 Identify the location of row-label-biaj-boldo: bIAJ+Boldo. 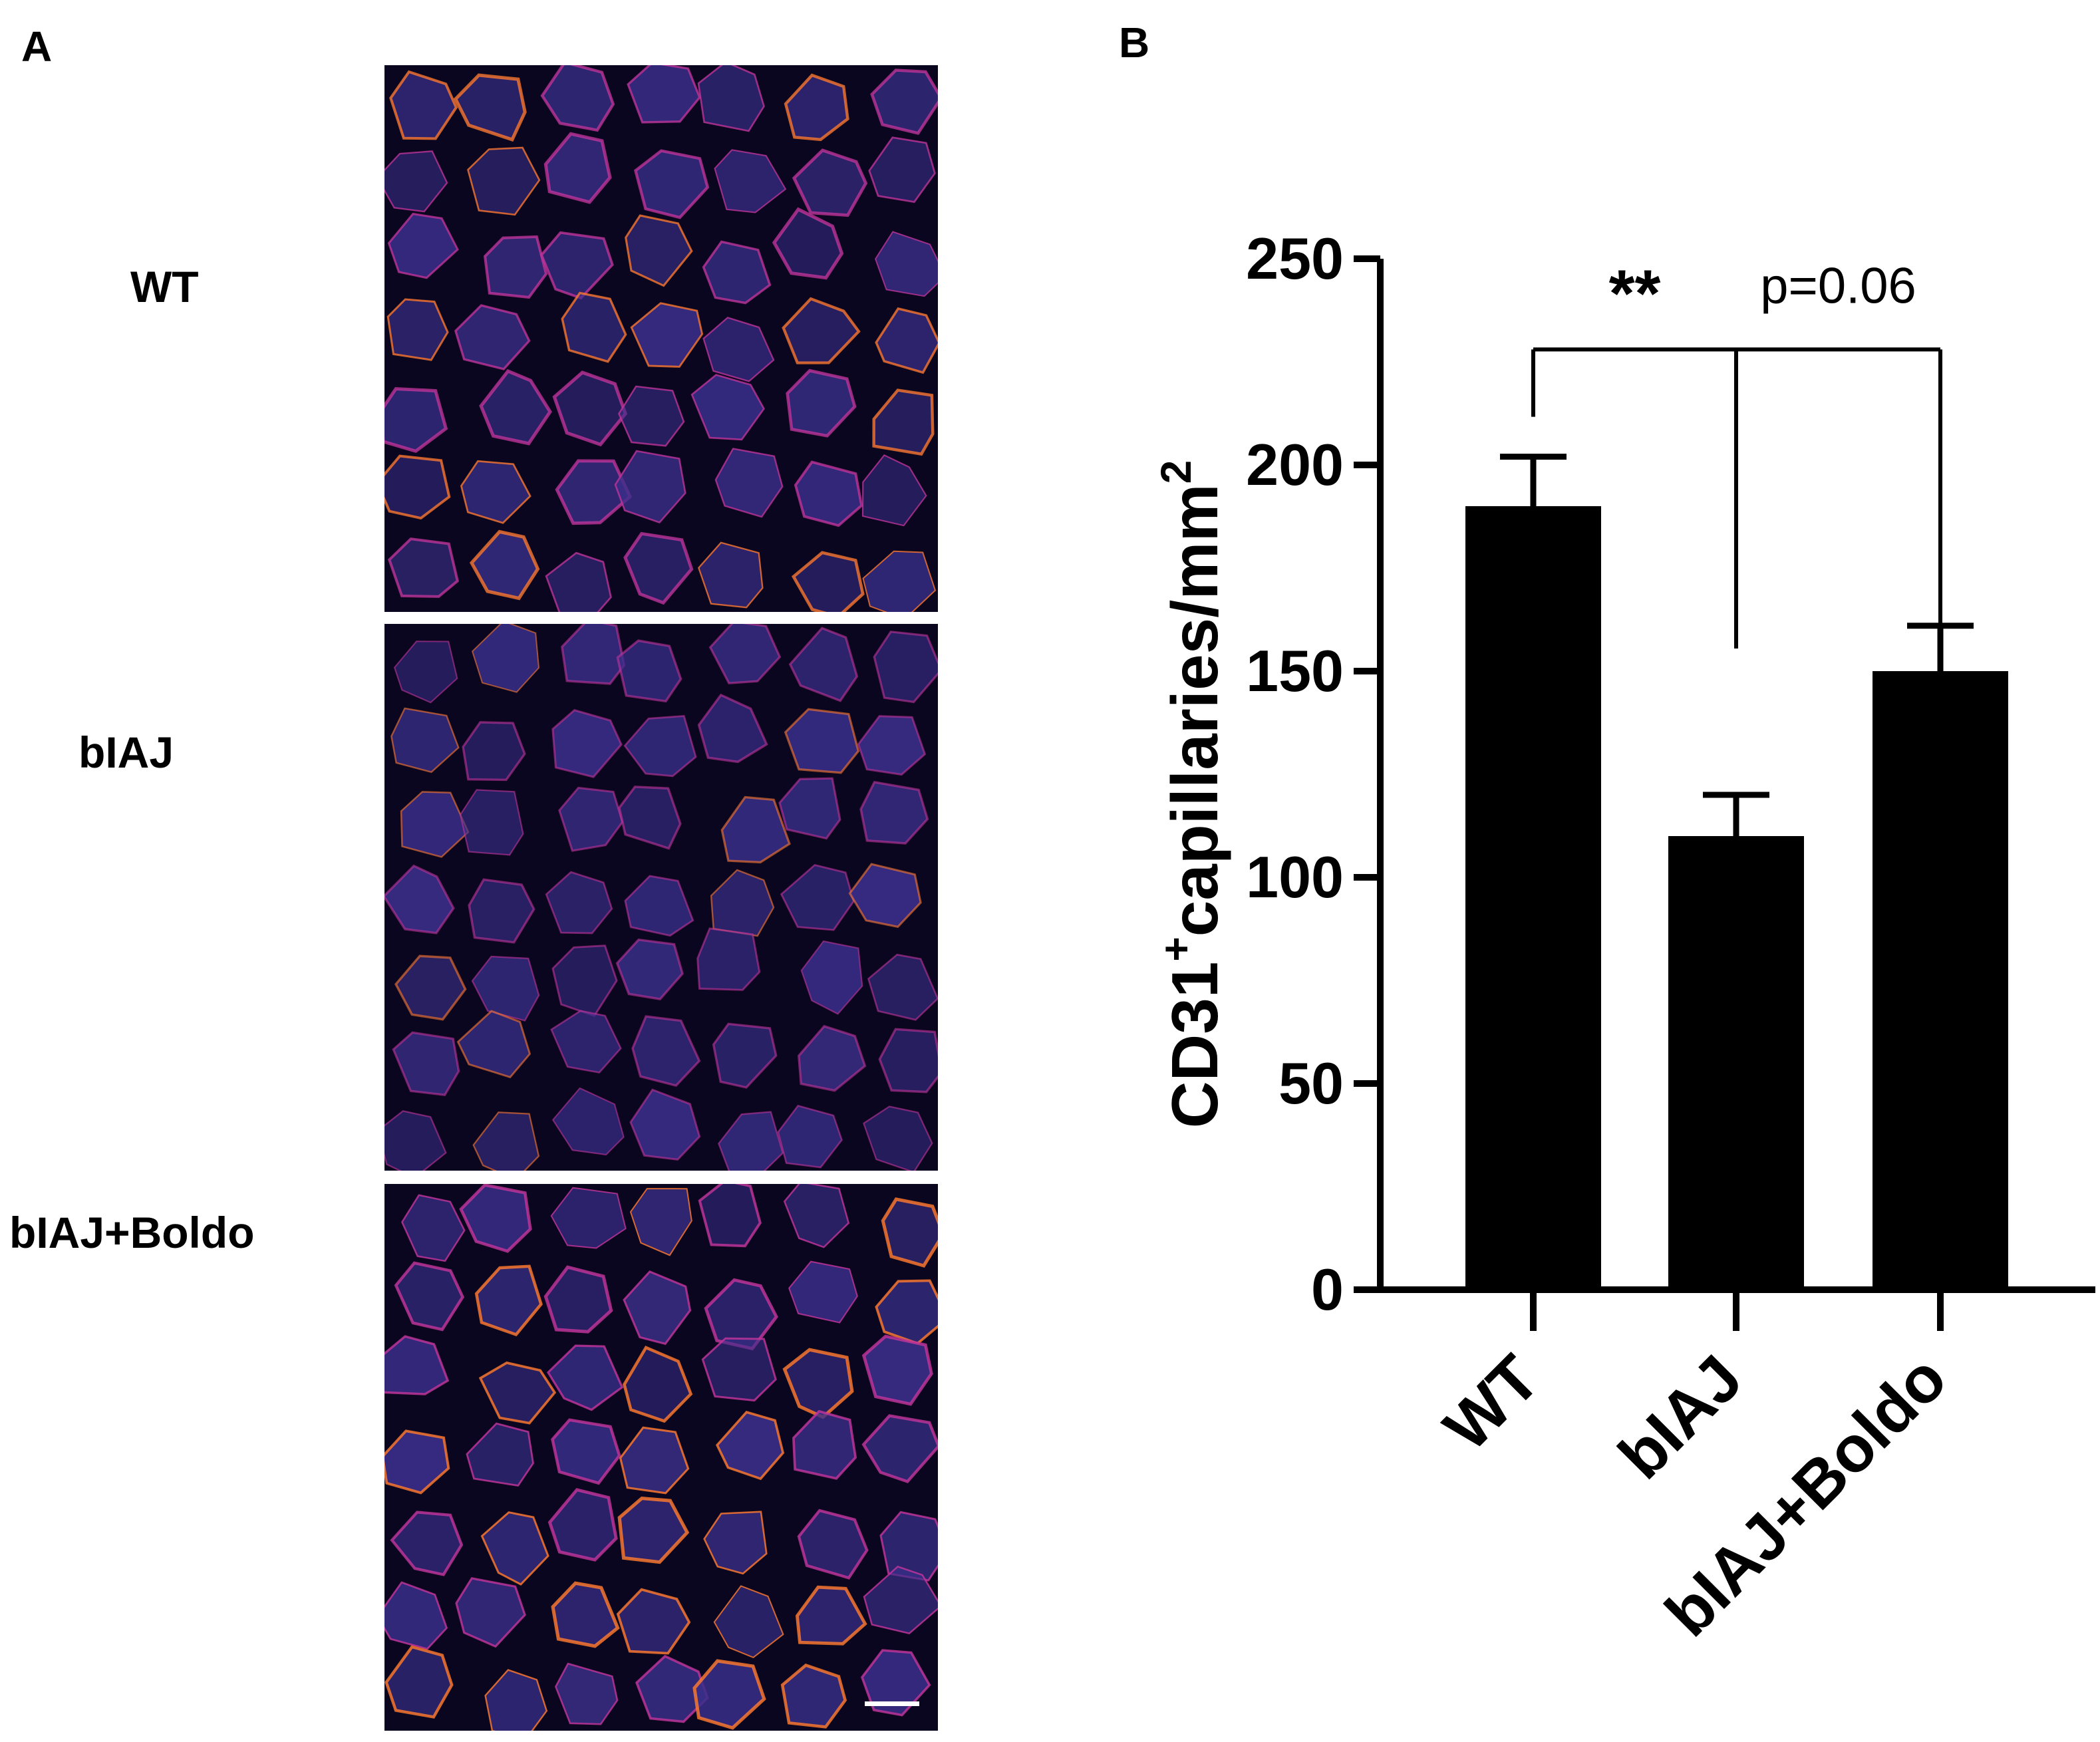
(132, 1232).